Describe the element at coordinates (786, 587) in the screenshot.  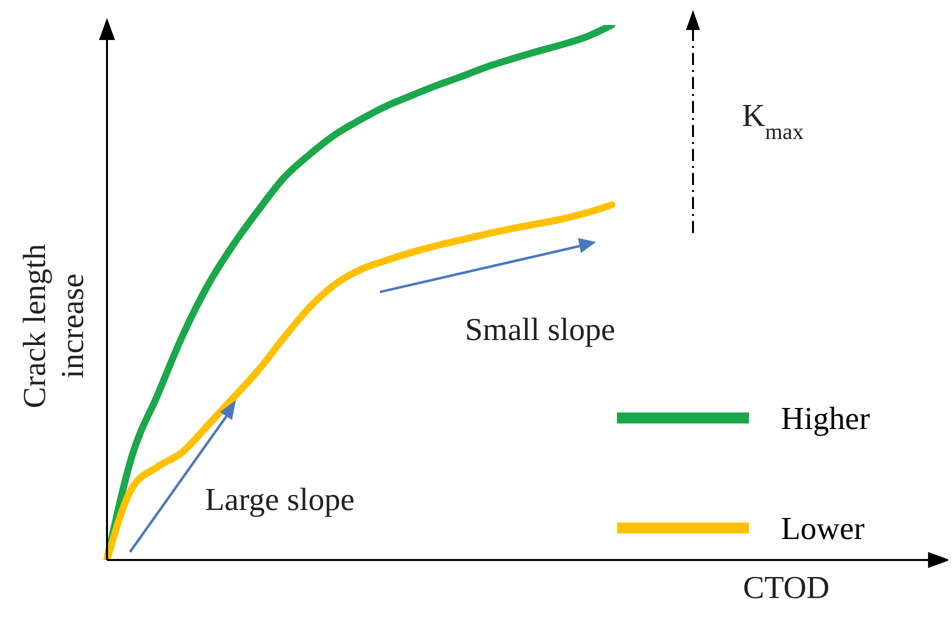
I see `x-axis-title: CTOD` at that location.